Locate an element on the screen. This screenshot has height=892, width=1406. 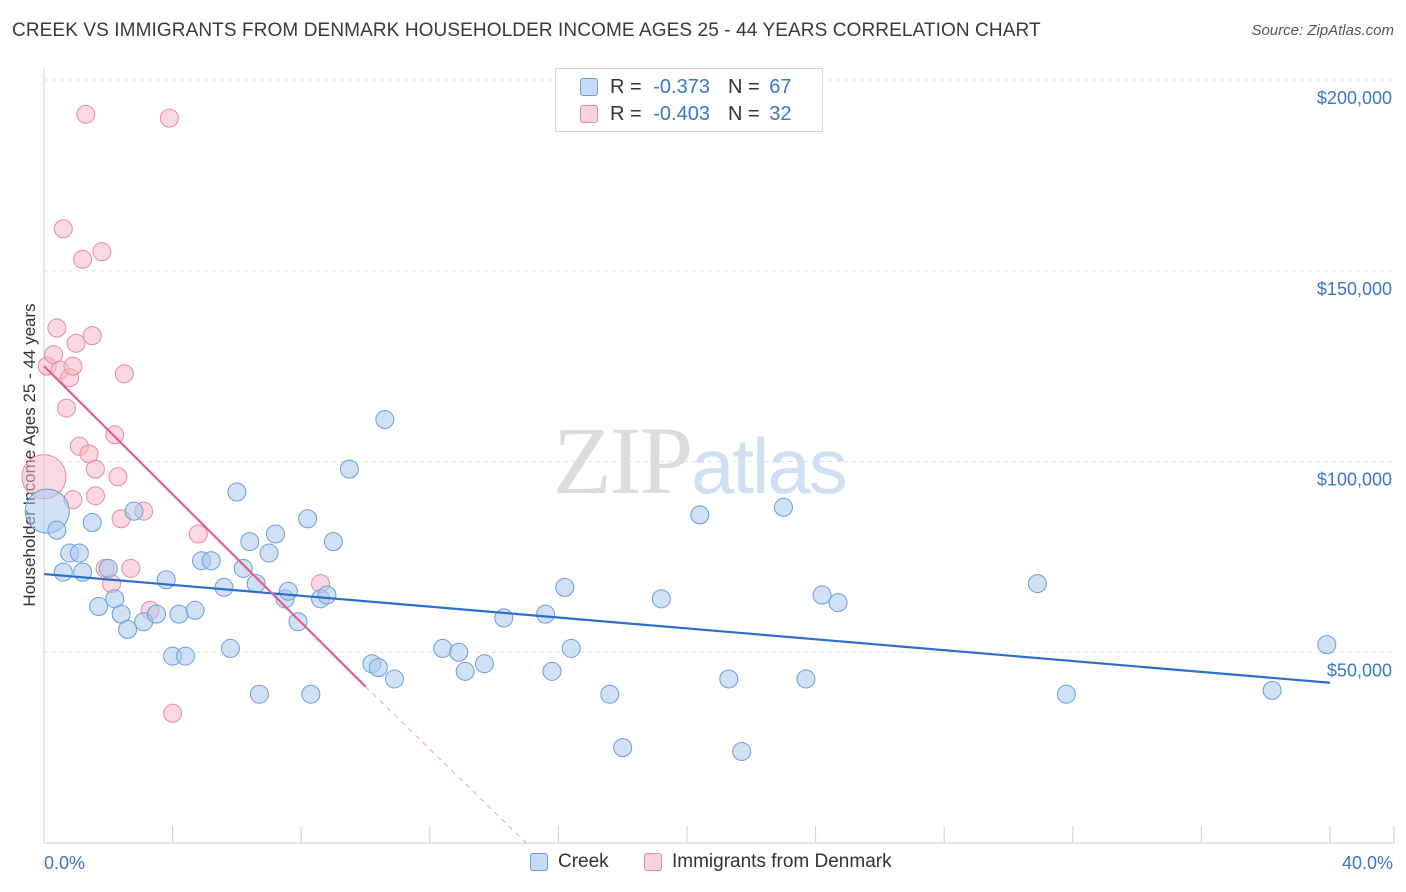
legend-creek-n-label: N = is located at coordinates (746, 86).